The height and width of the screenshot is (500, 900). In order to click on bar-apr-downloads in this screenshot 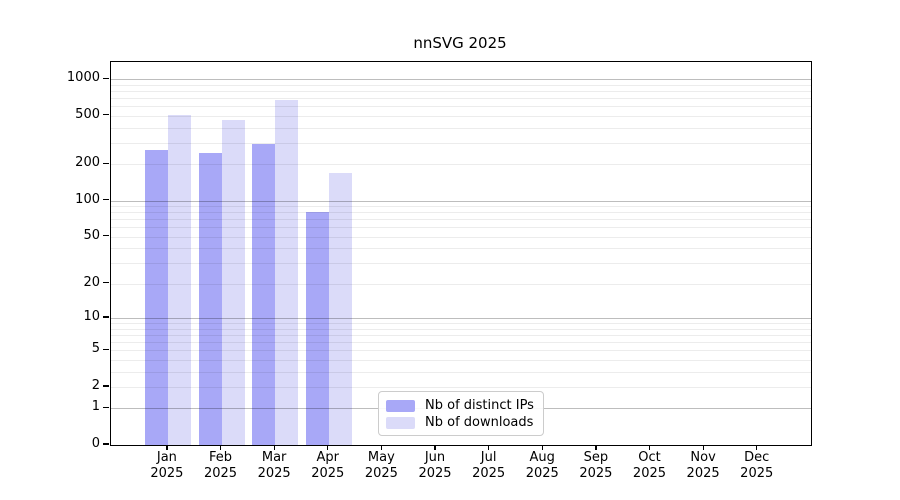, I will do `click(340, 308)`.